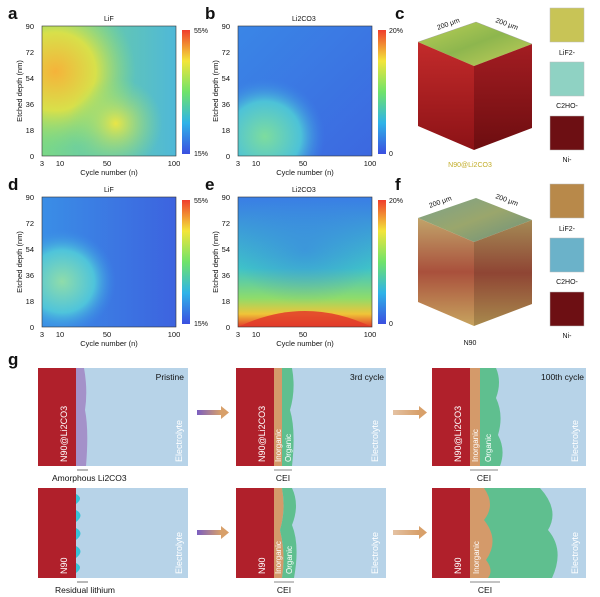  Describe the element at coordinates (278, 557) in the screenshot. I see `g-p5-inorganic: Inorganic` at that location.